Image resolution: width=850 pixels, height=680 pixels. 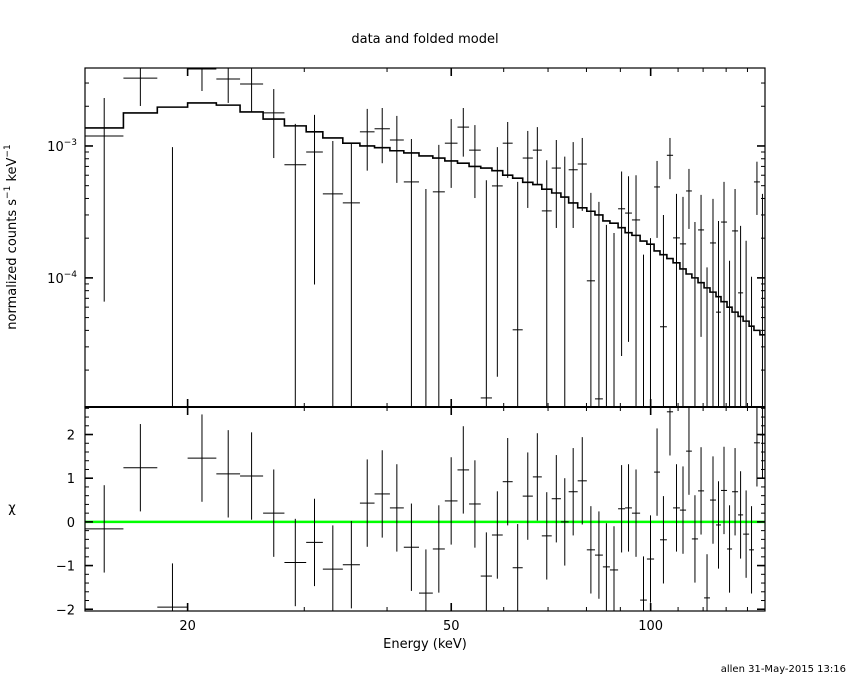 I want to click on chi-tick-label: −2, so click(x=65, y=610).